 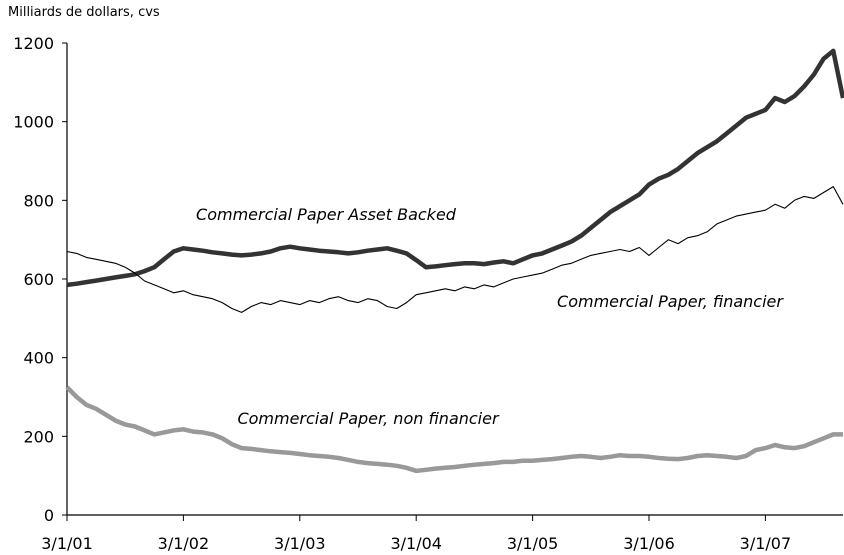 I want to click on x-tick-label: 3/1/05, so click(x=533, y=543).